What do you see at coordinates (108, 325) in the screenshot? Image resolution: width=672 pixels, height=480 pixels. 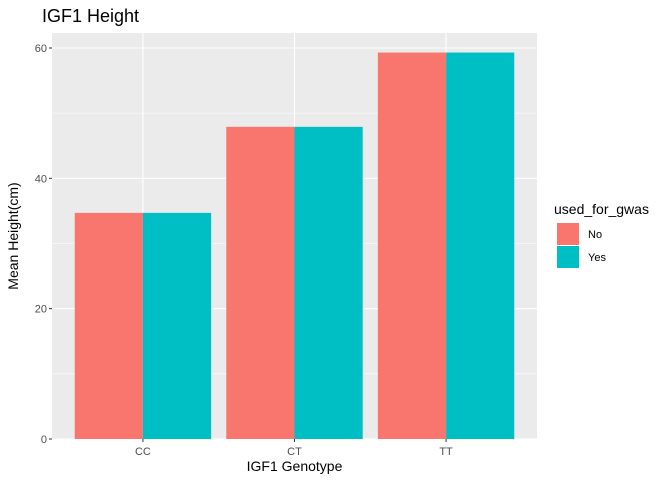 I see `bar-no-cc` at bounding box center [108, 325].